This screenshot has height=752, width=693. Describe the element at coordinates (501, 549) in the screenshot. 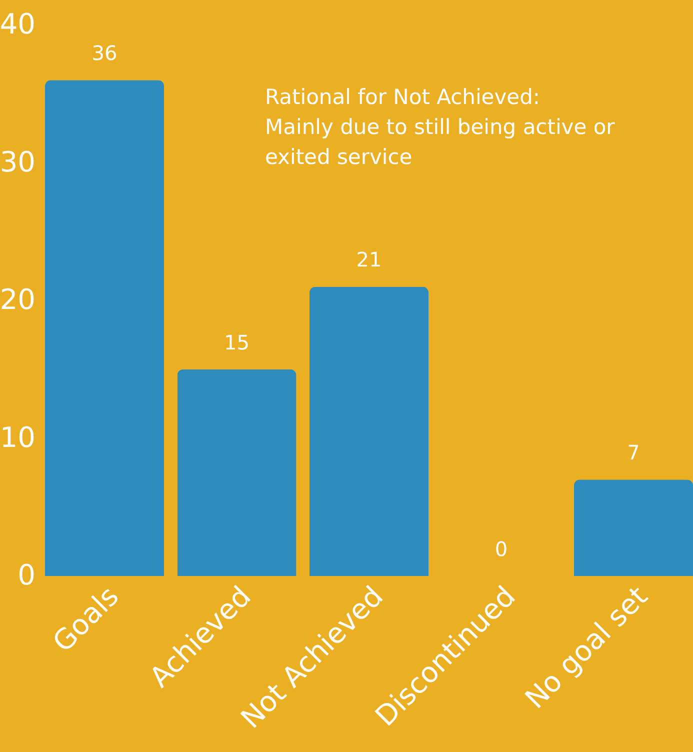

I see `data-label: 0` at that location.